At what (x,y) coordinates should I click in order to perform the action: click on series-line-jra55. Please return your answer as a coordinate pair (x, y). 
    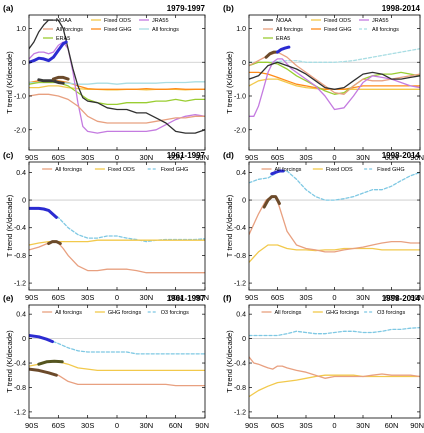
    Looking at the image, I should click on (334, 87).